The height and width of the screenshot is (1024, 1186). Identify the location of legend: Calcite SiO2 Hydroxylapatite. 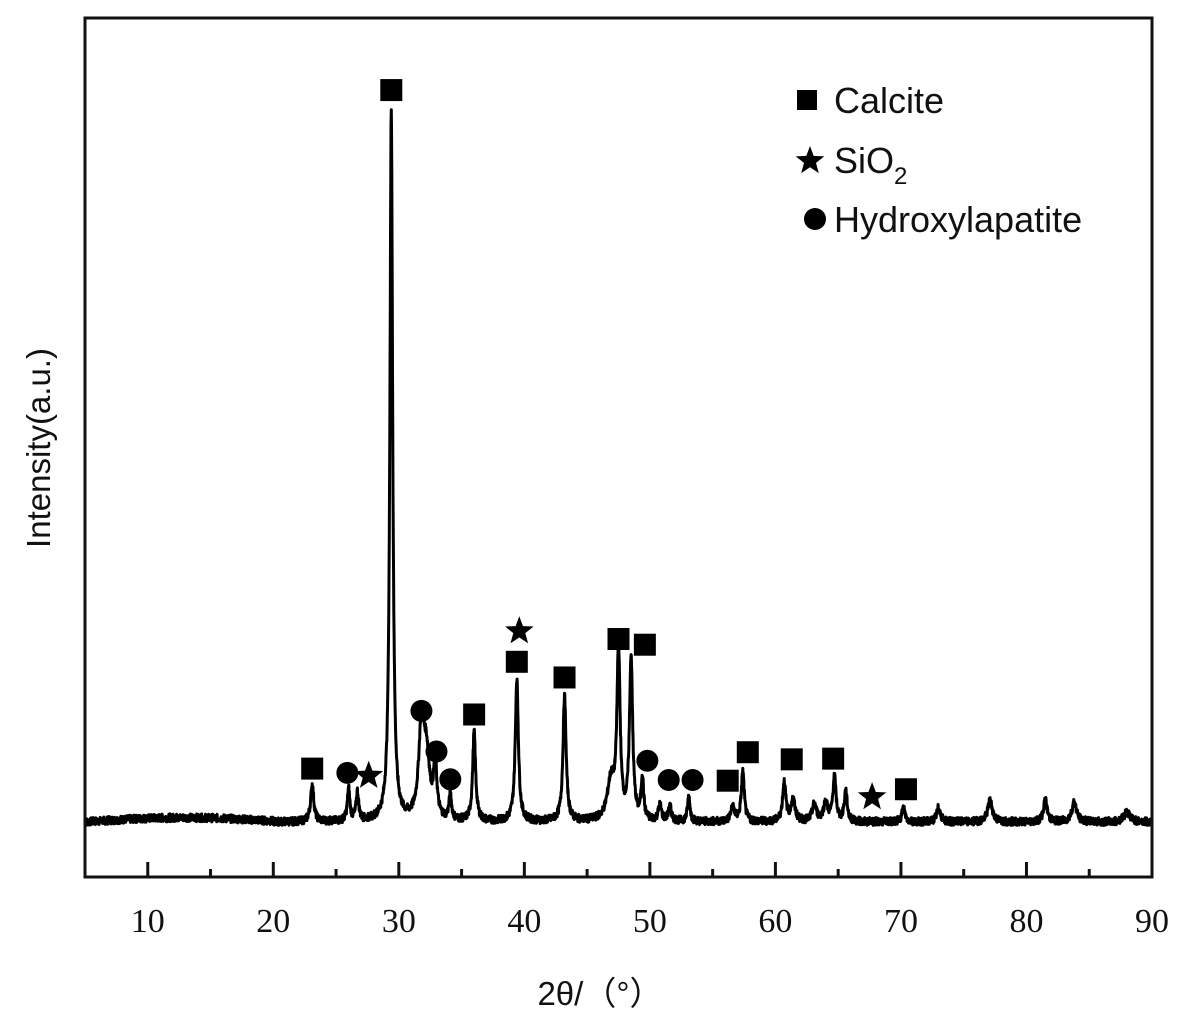
(938, 160).